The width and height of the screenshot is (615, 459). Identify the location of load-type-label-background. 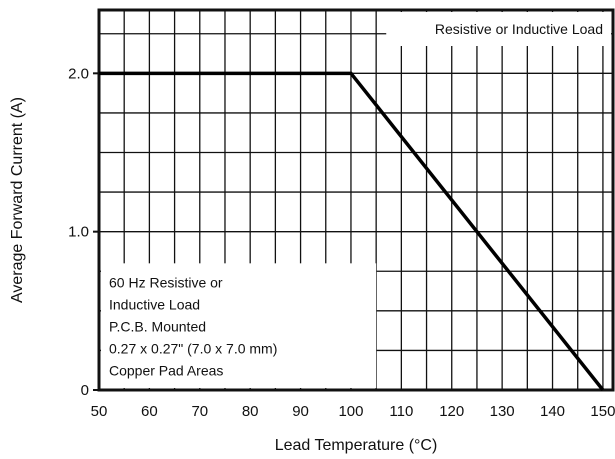
(498, 29).